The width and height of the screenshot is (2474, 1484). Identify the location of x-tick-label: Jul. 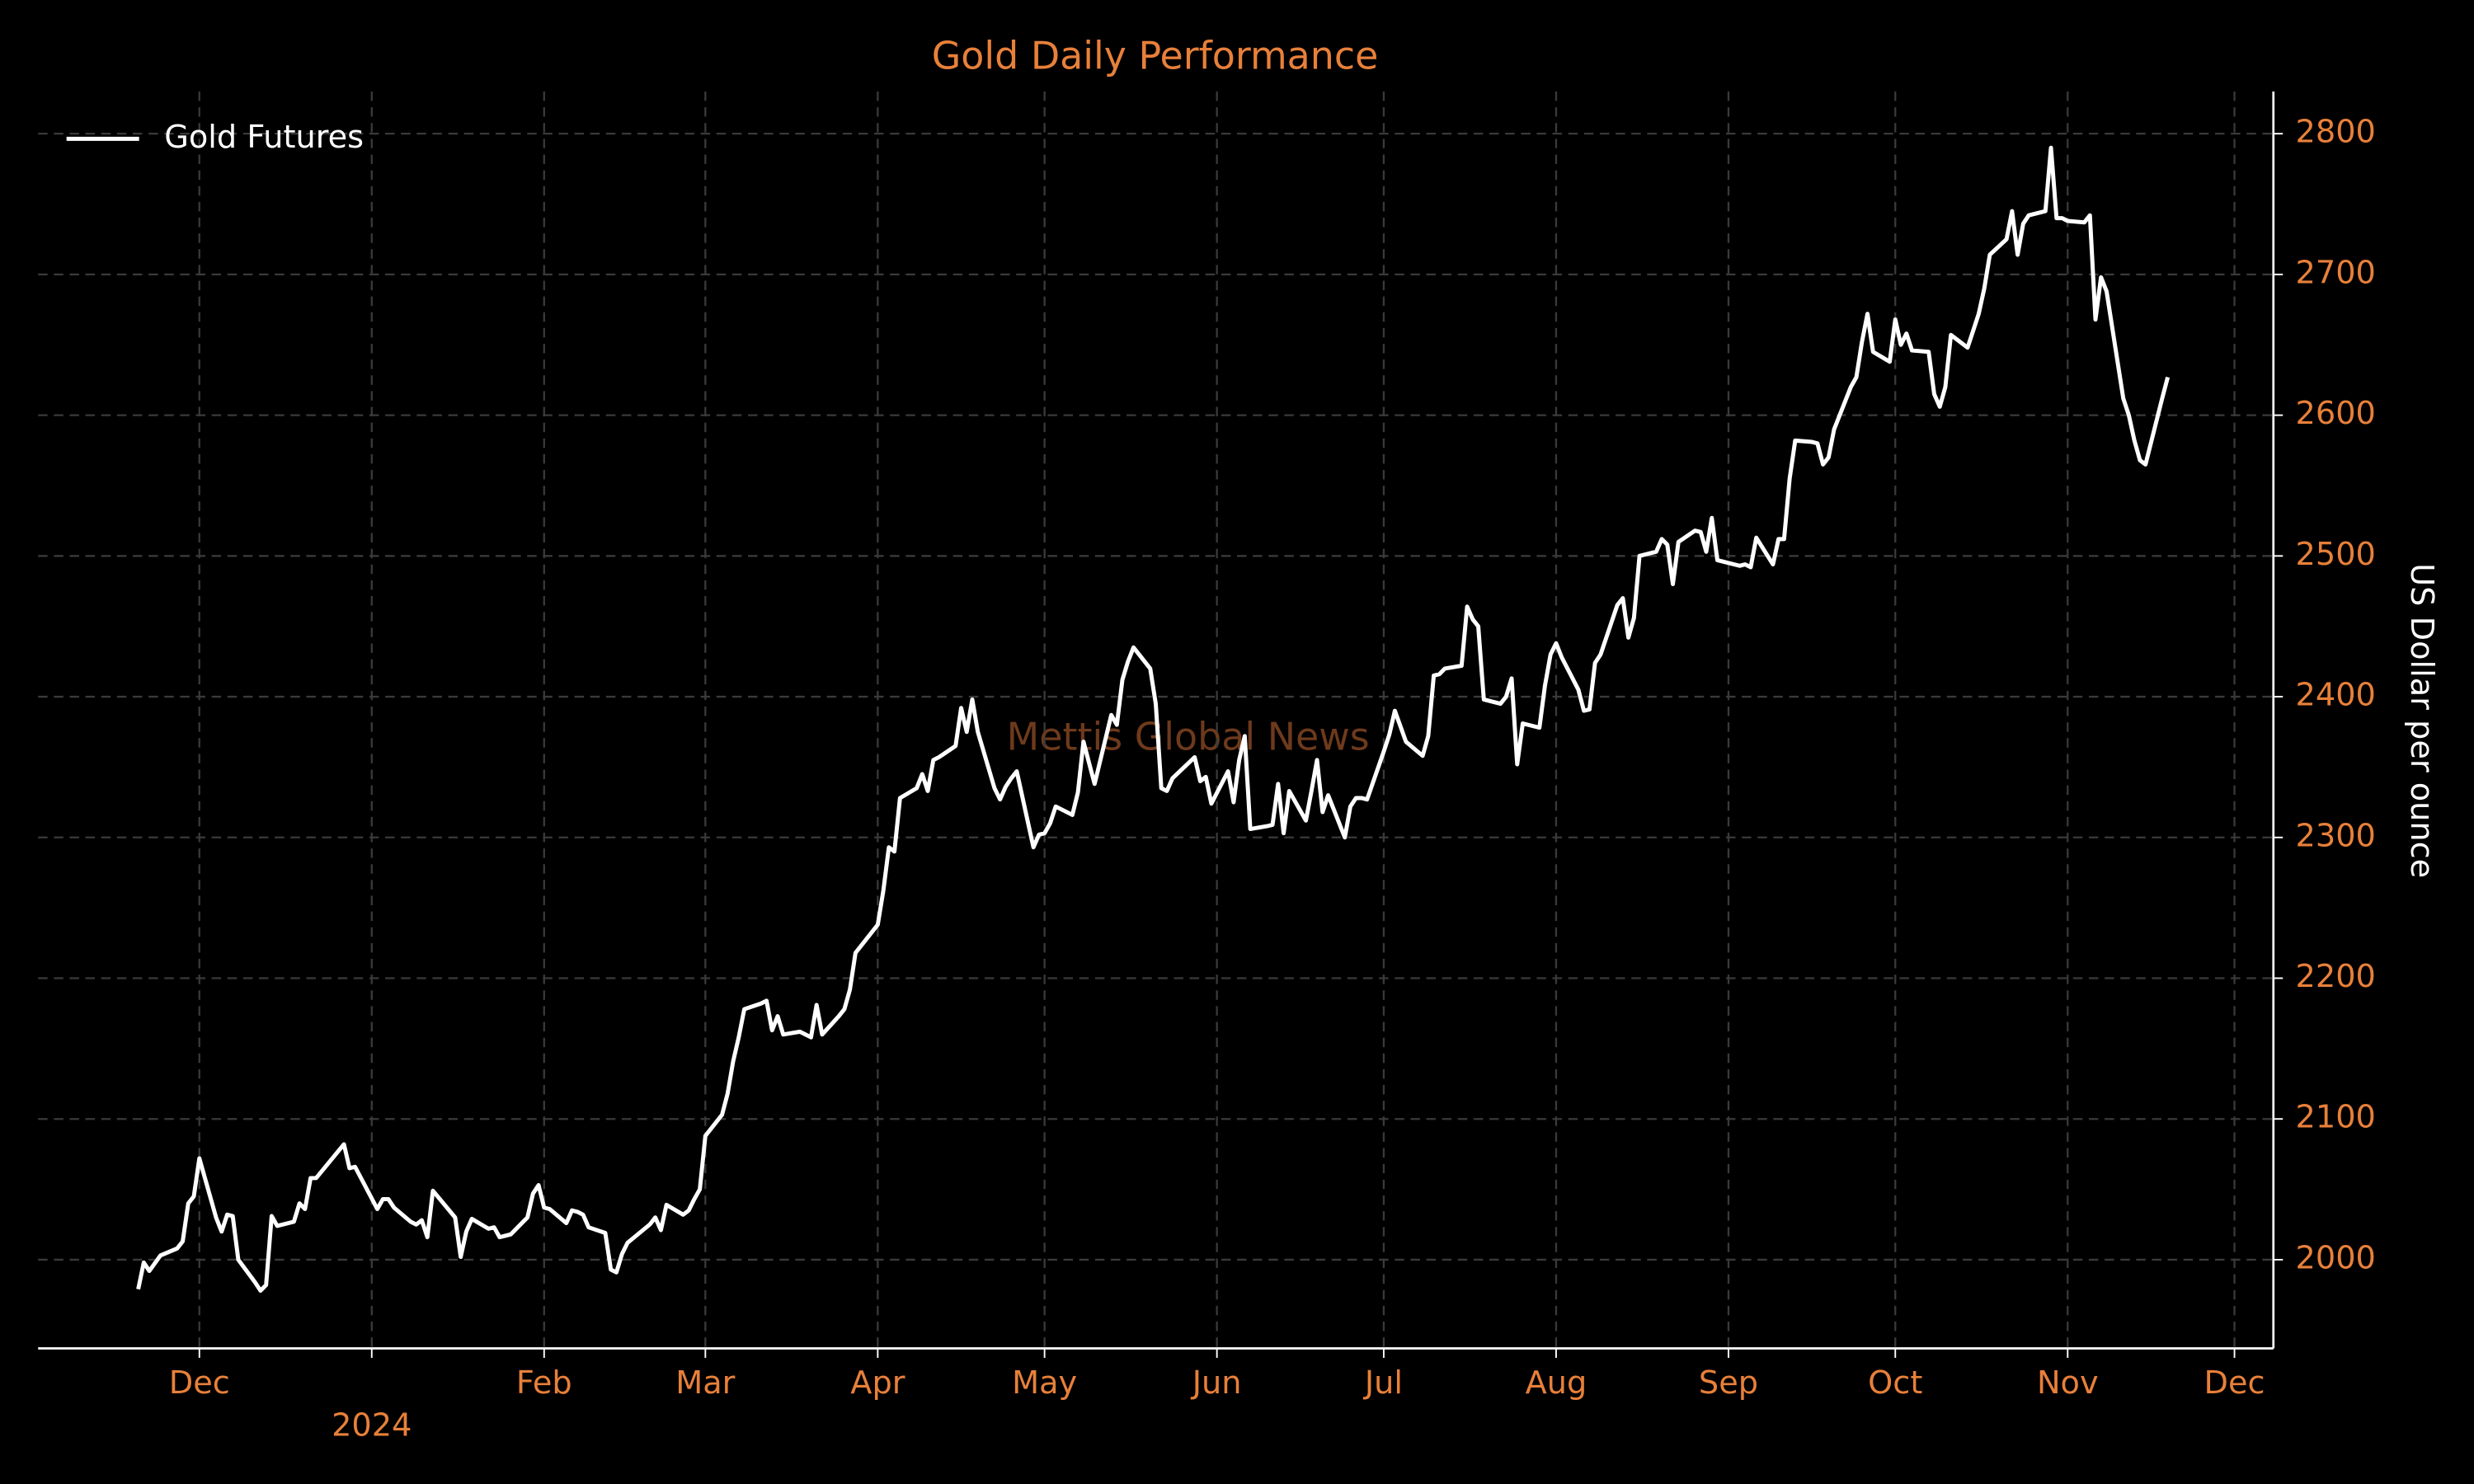
(1383, 1383).